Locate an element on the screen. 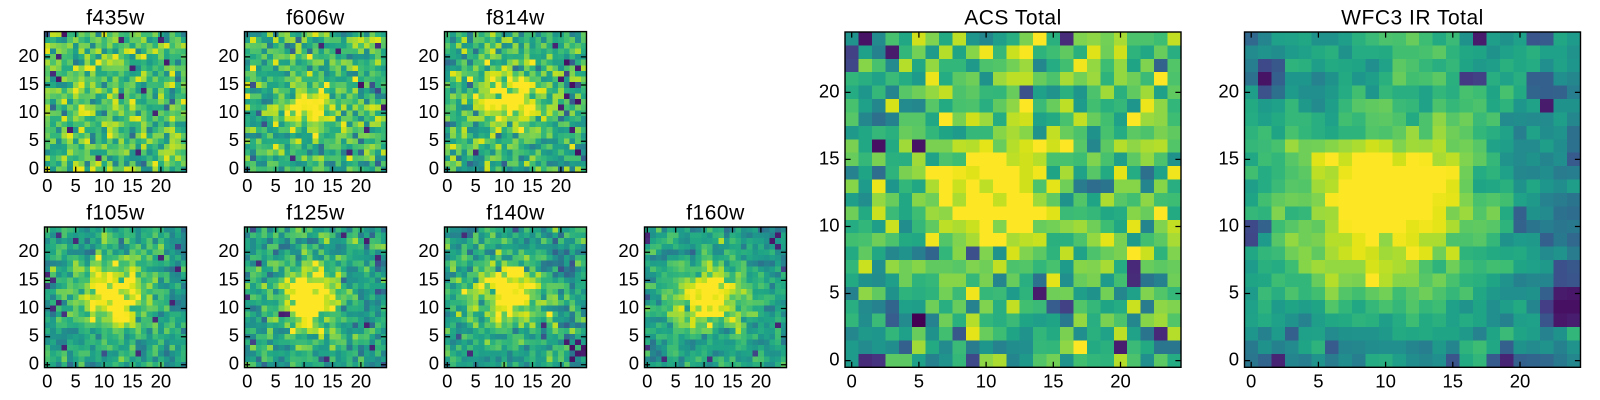  svg-text: f435w is located at coordinates (115, 17).